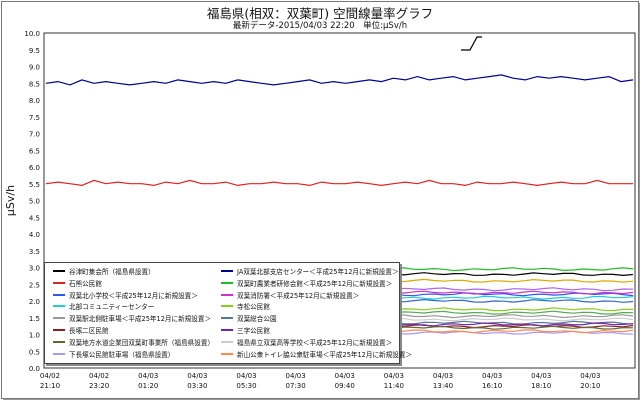  I want to click on legend-label: 双葉北小学校＜平成25年12月に新規設置＞, so click(133, 295).